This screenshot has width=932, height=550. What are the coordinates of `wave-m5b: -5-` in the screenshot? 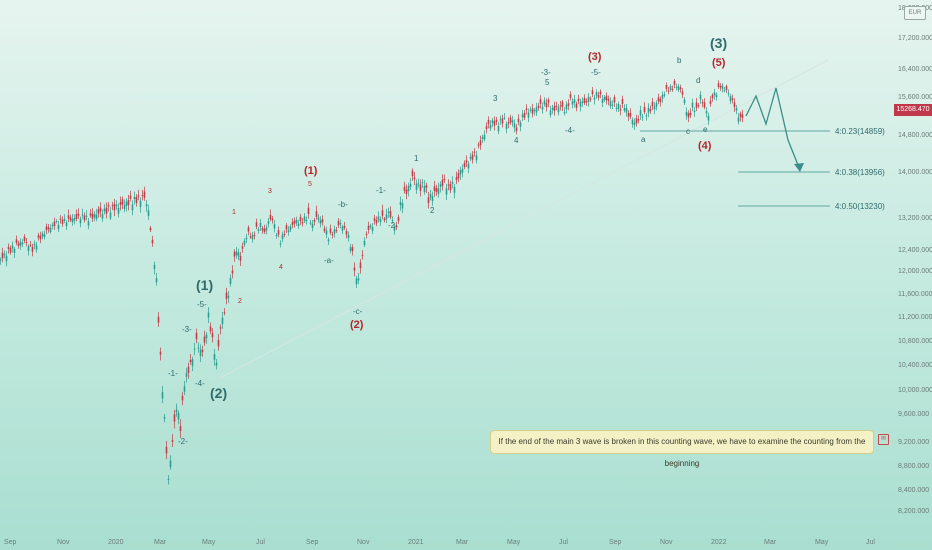 It's located at (596, 72).